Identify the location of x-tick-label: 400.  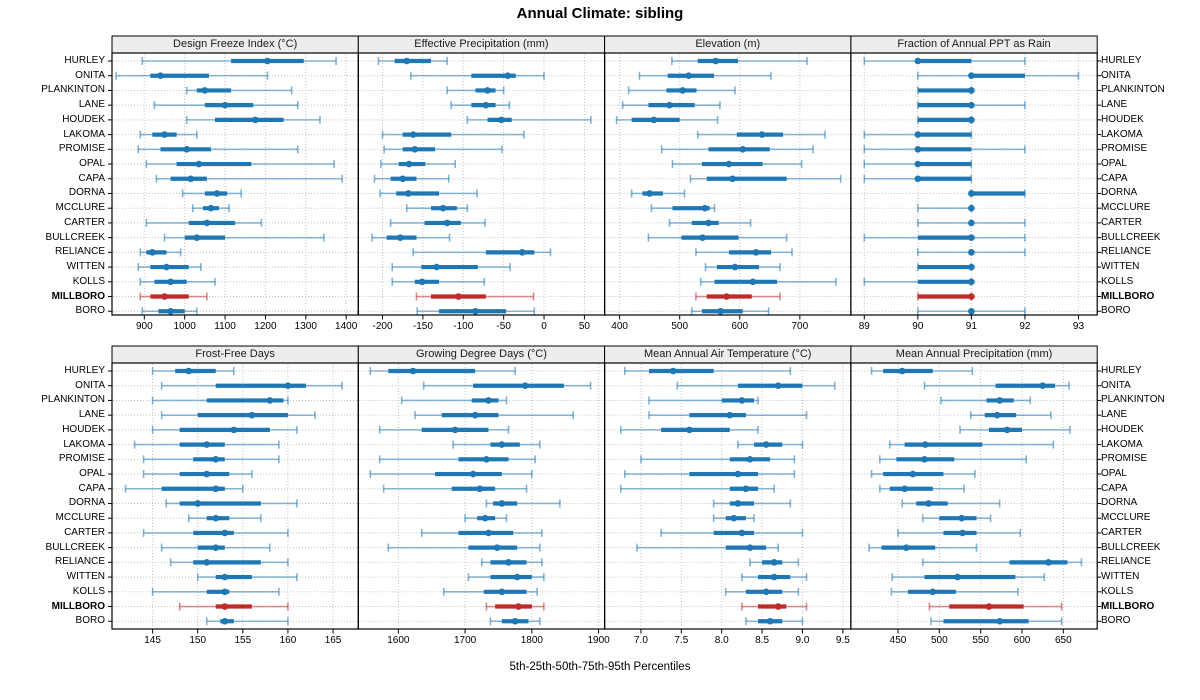
(619, 326).